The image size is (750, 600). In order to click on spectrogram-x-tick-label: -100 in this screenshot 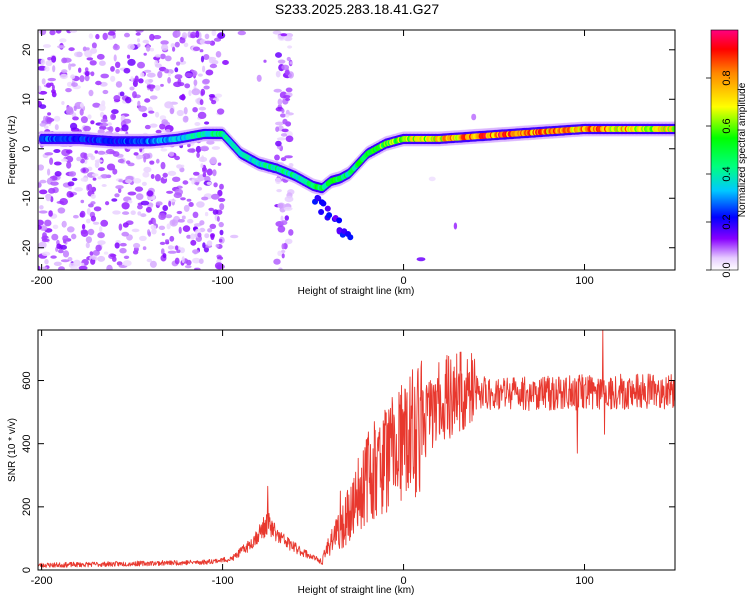, I will do `click(223, 281)`.